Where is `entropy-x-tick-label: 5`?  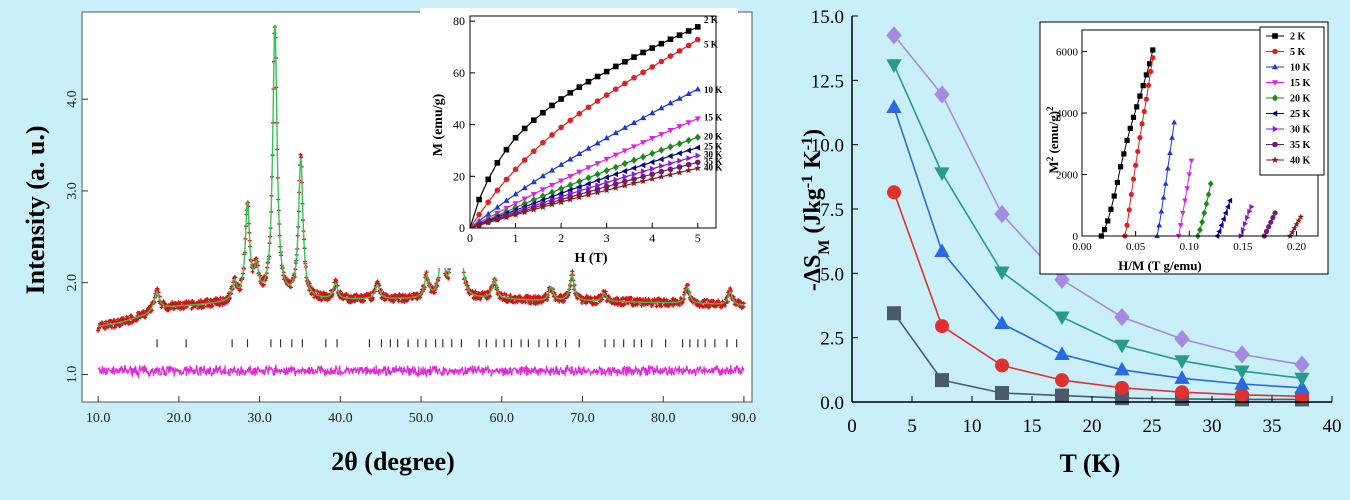
entropy-x-tick-label: 5 is located at coordinates (912, 426).